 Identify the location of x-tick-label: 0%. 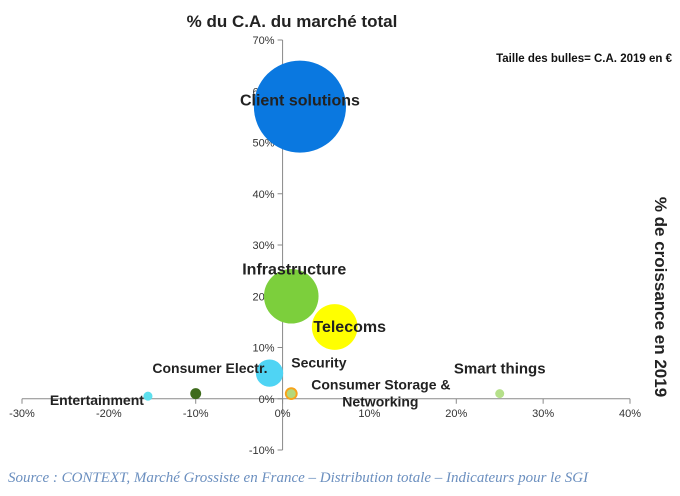
(283, 414).